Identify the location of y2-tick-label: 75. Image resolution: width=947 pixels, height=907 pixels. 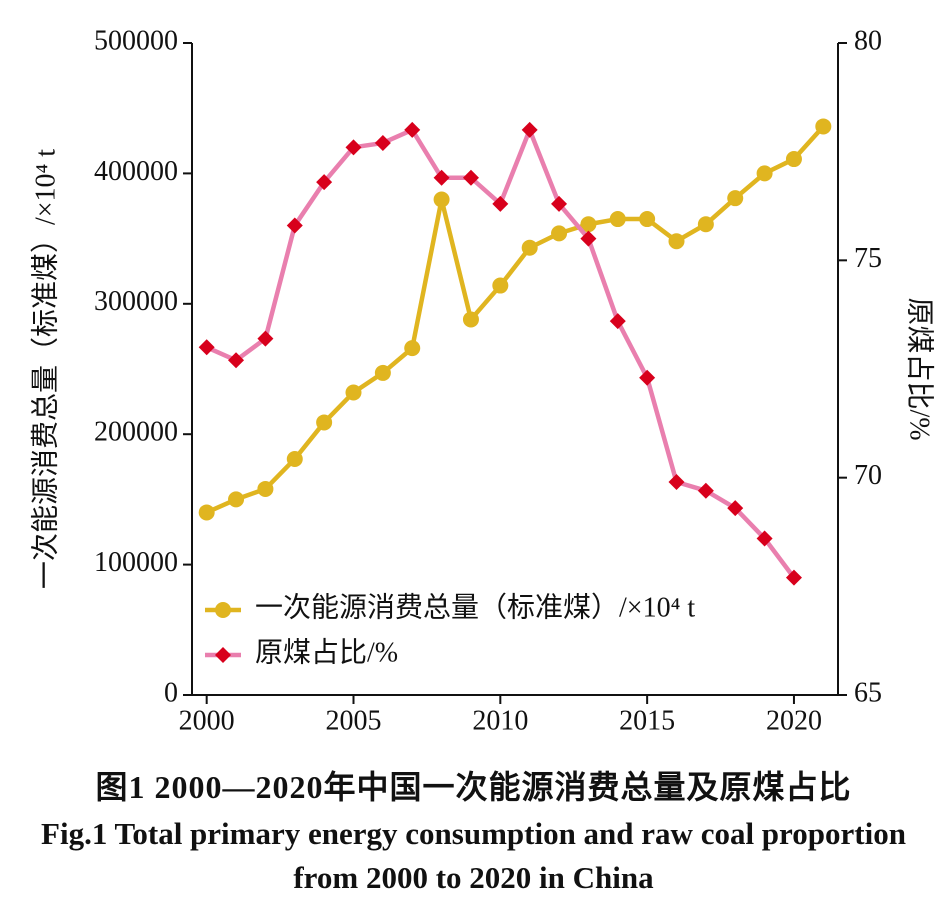
(868, 258).